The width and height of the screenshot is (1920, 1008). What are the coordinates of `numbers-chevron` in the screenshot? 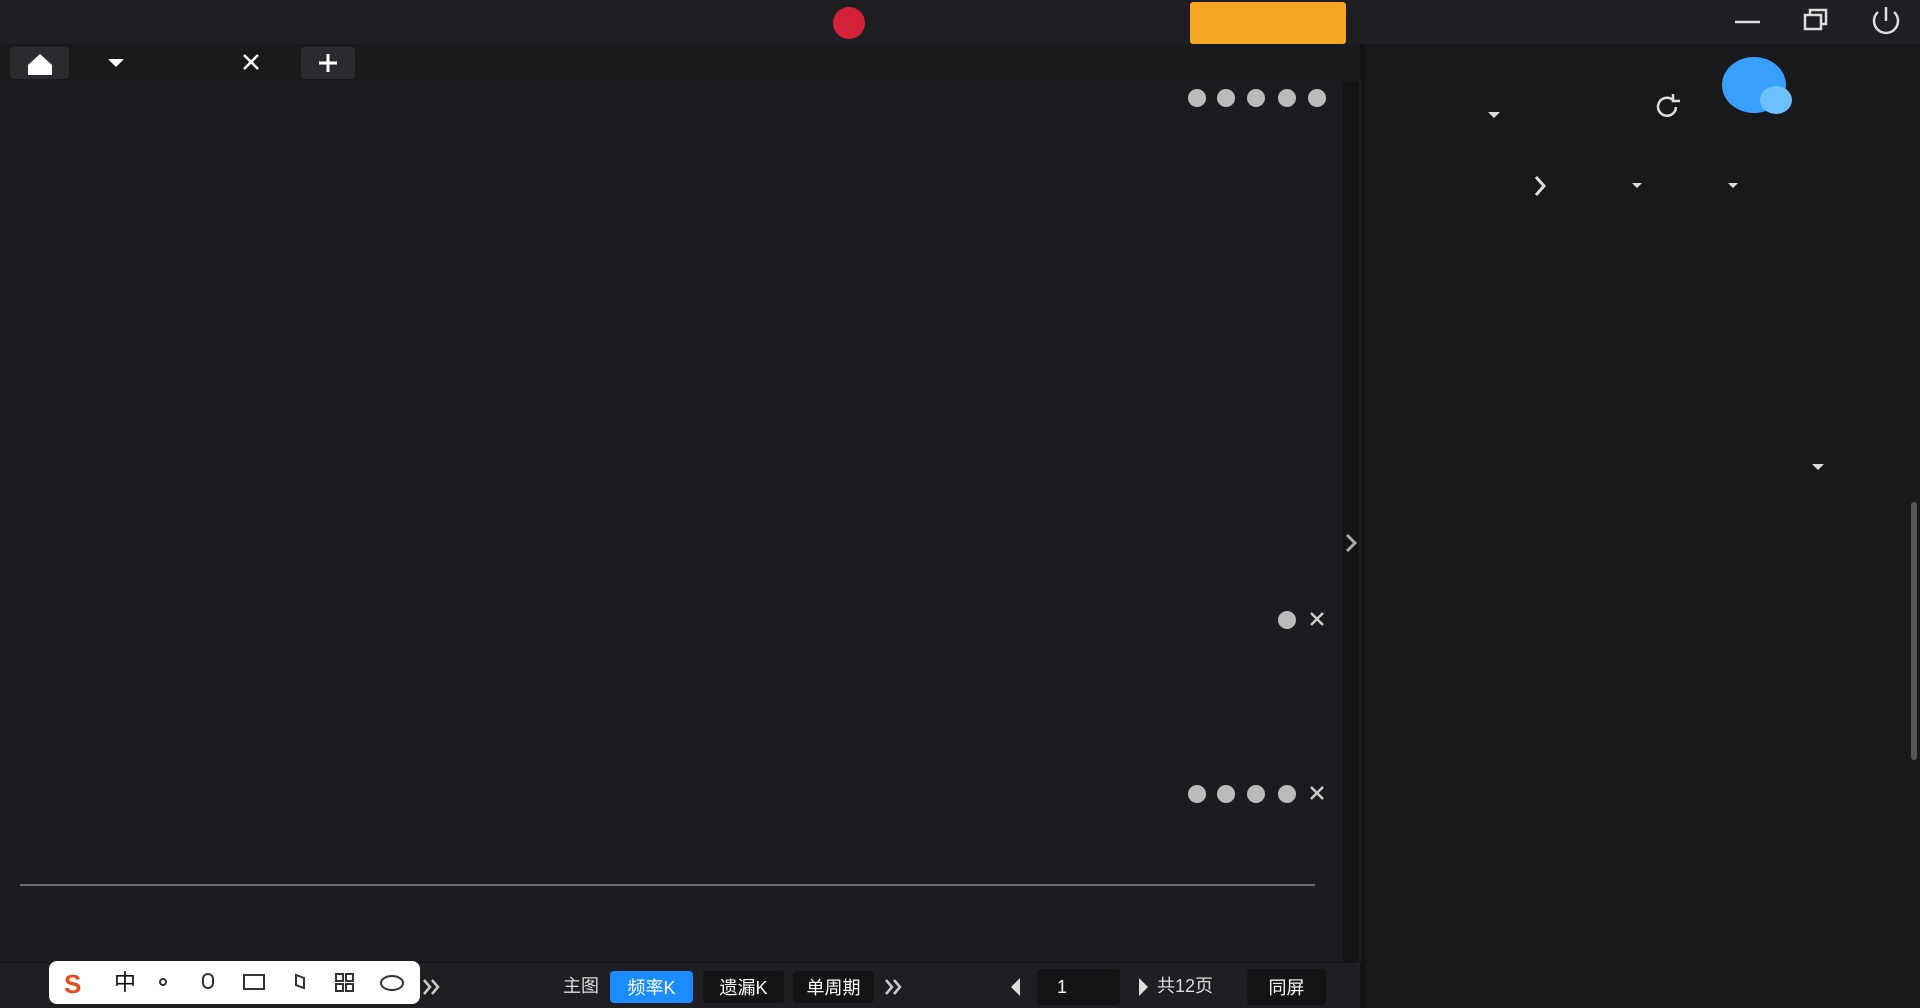 It's located at (1540, 186).